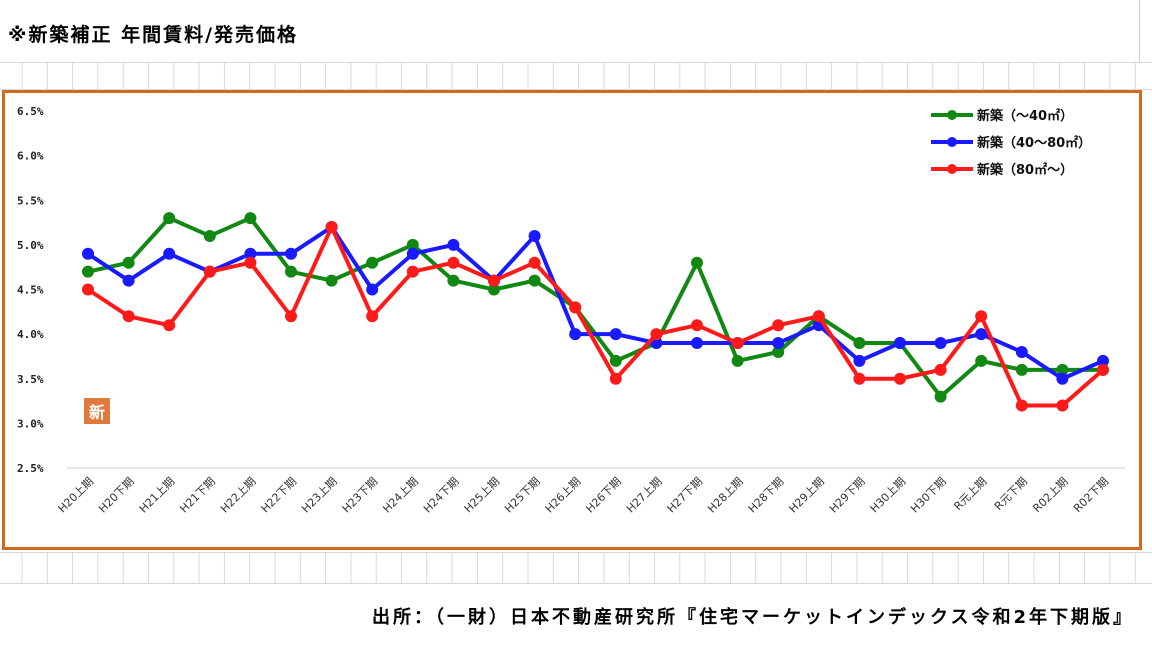 The height and width of the screenshot is (648, 1152). I want to click on x-tick-label: H25上期, so click(482, 495).